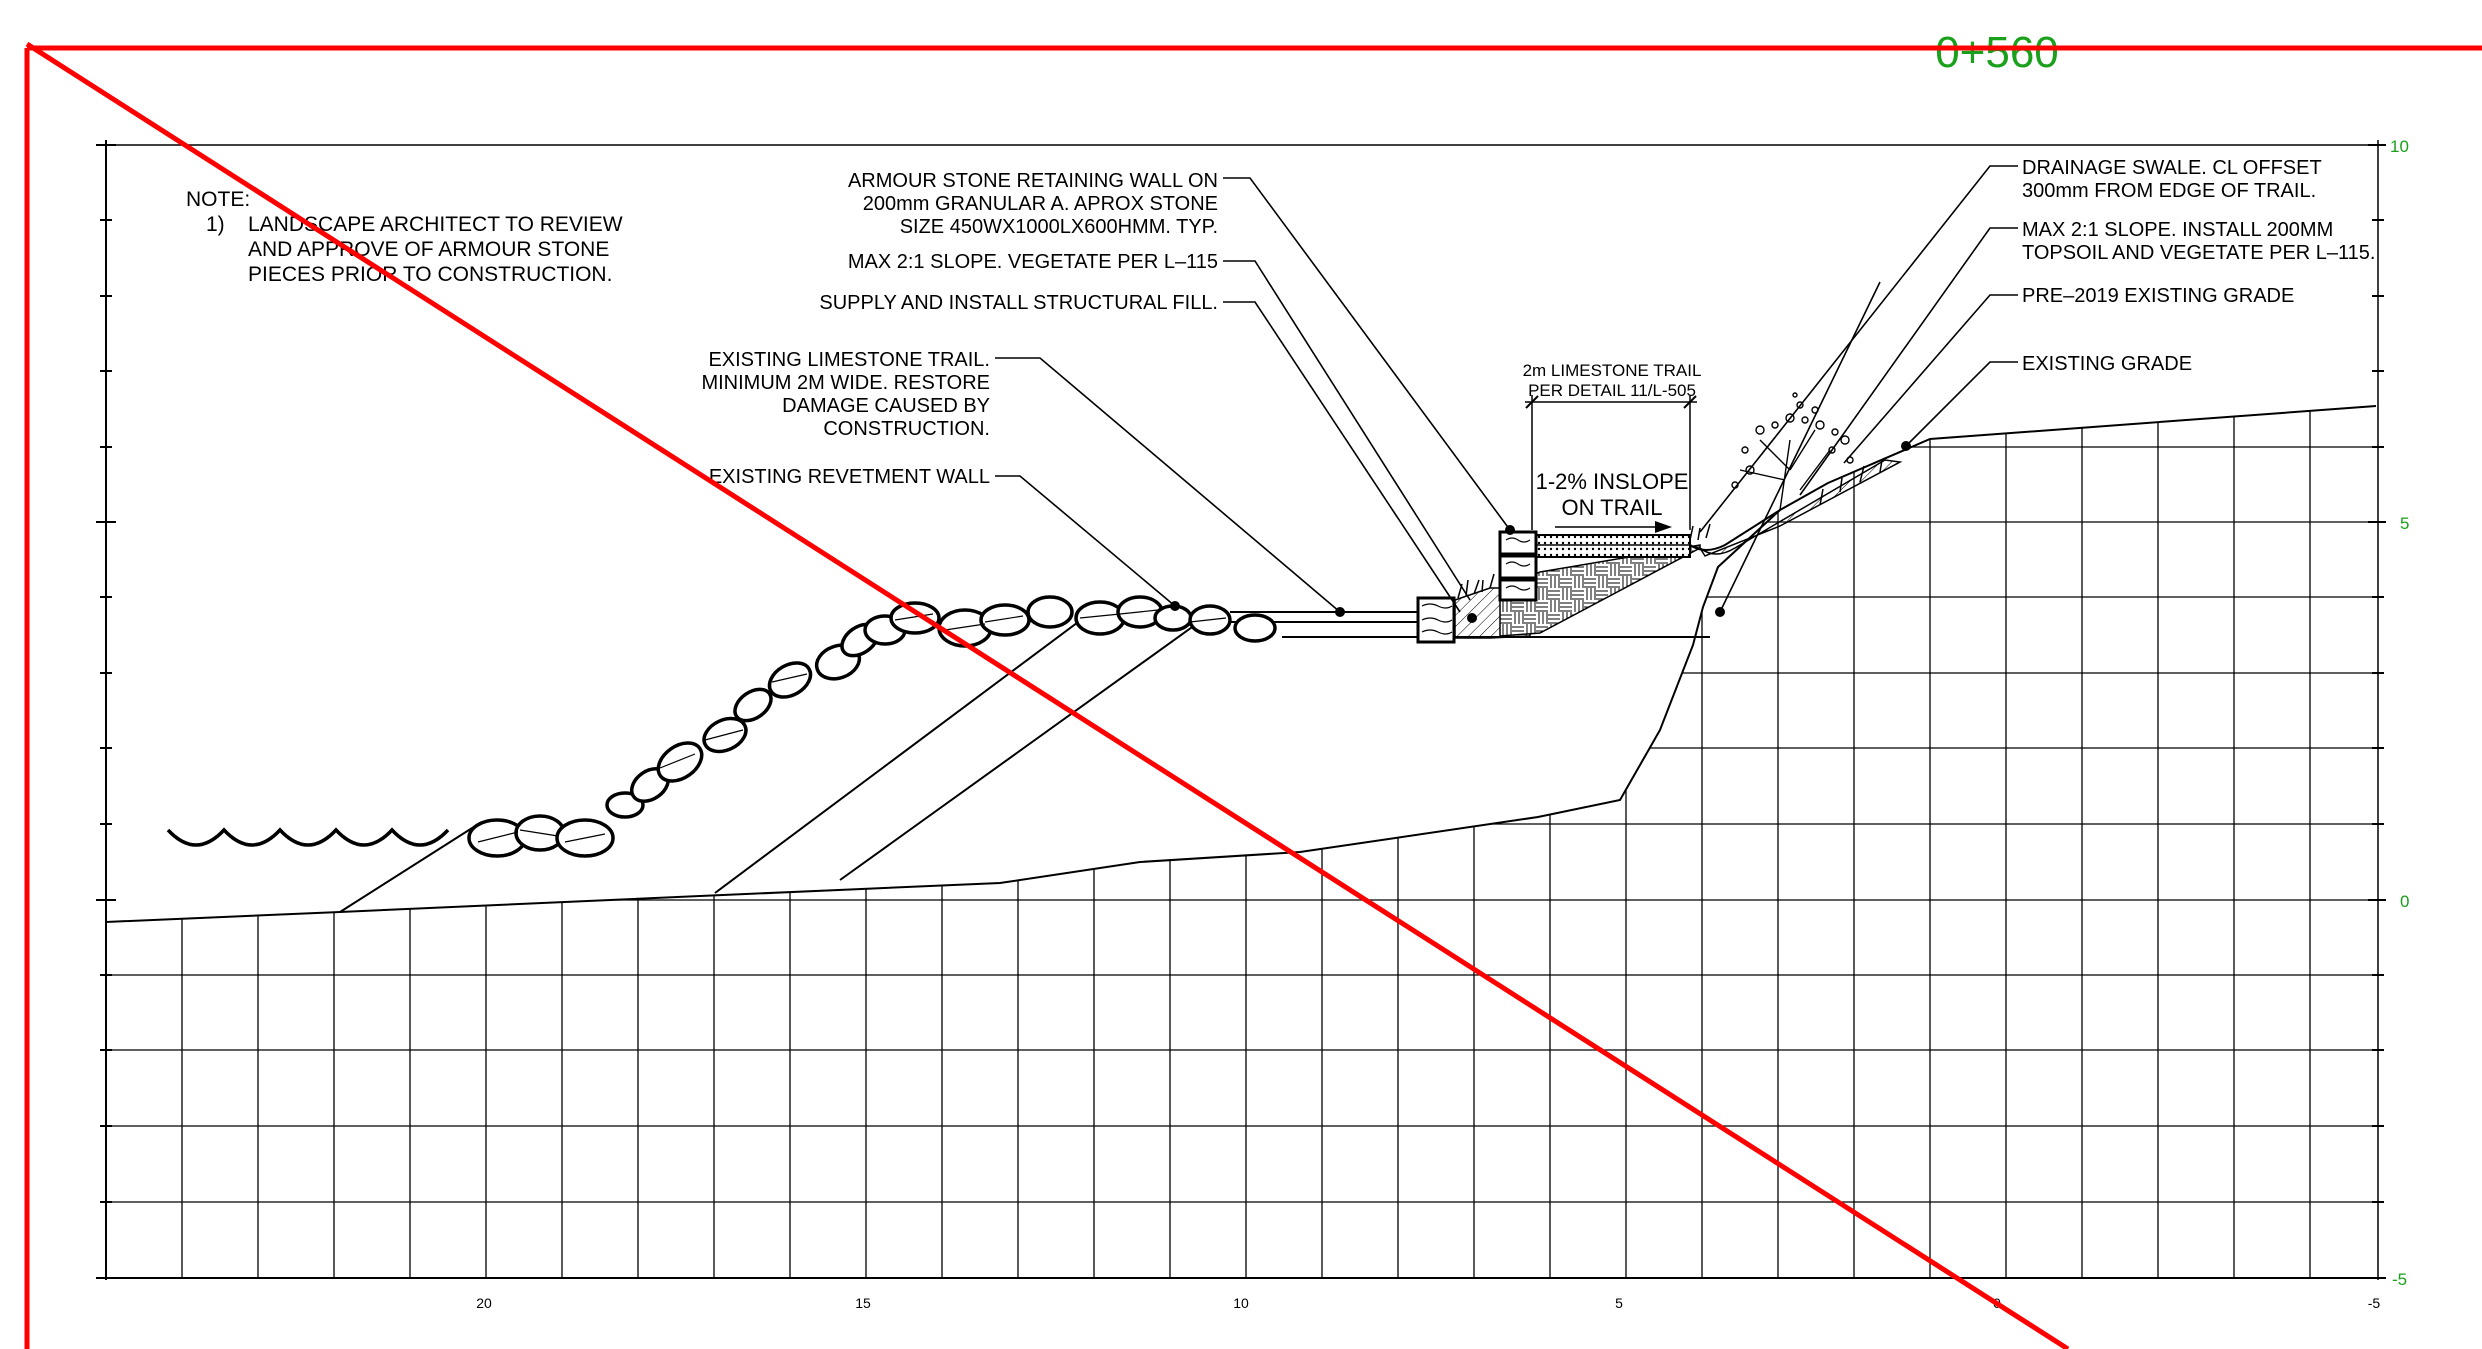  What do you see at coordinates (308, 837) in the screenshot?
I see `water-waves-icon` at bounding box center [308, 837].